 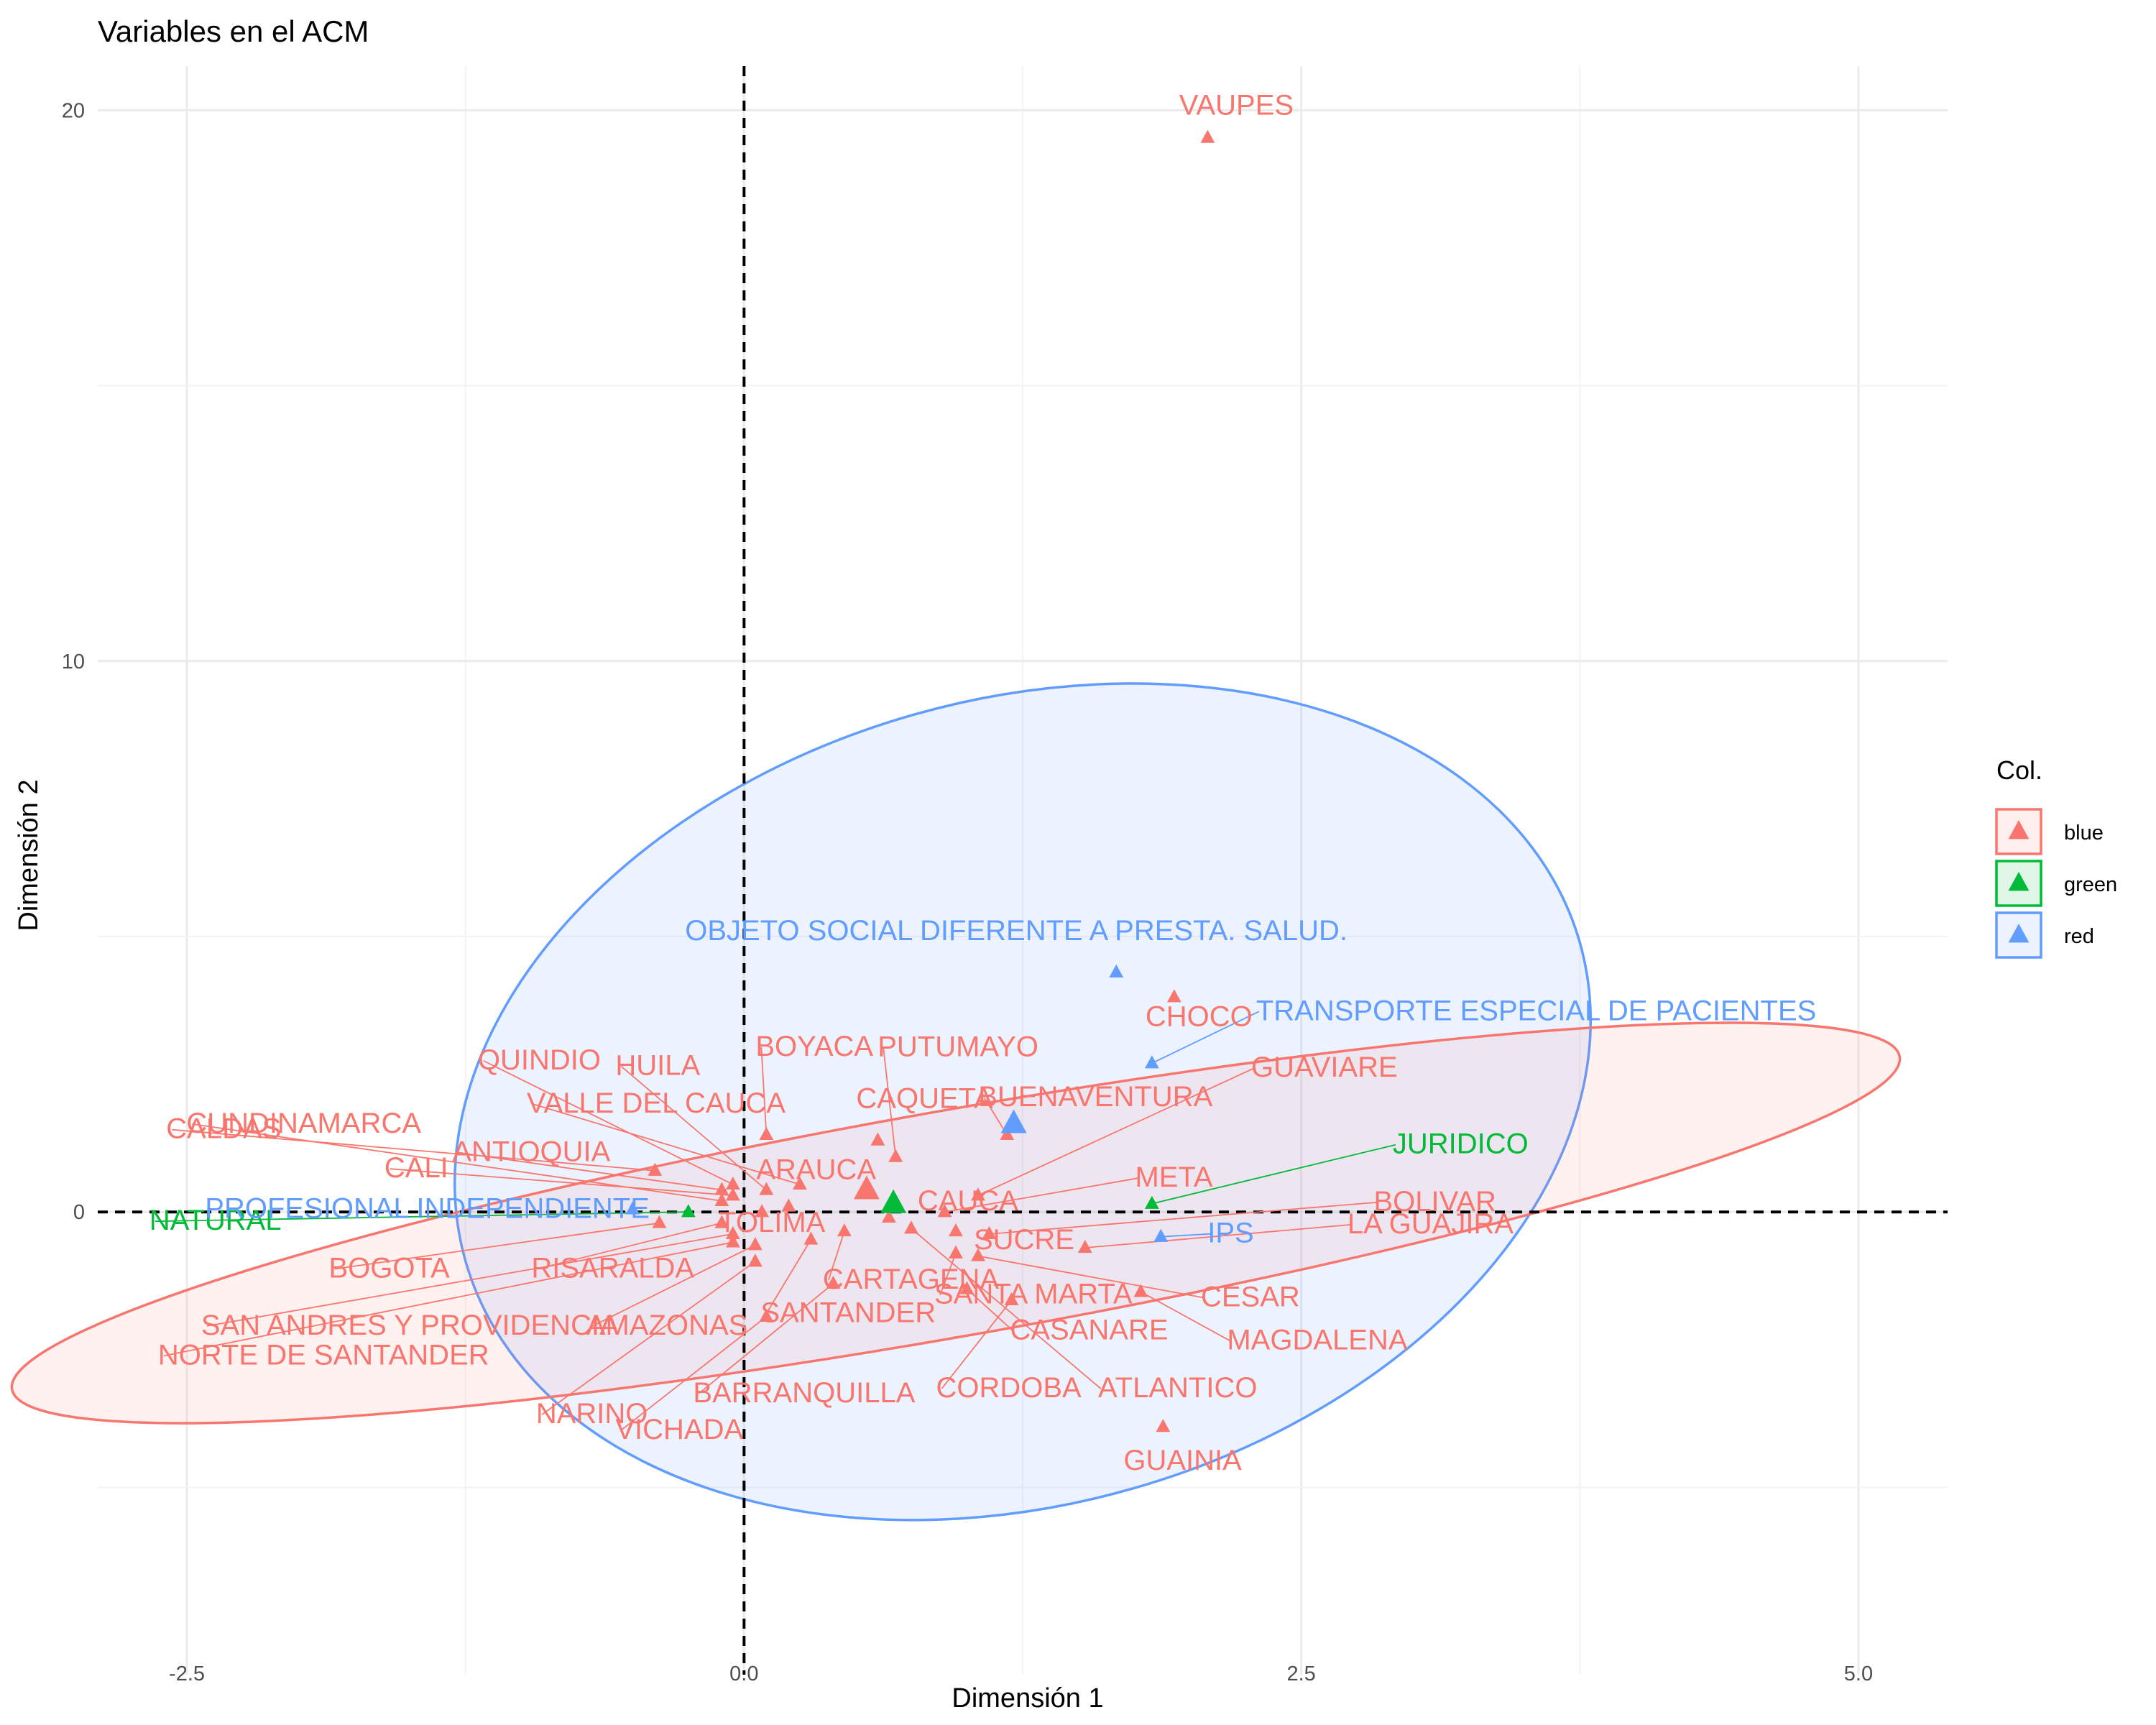 What do you see at coordinates (924, 1099) in the screenshot?
I see `point-label-caqueta: CAQUETA` at bounding box center [924, 1099].